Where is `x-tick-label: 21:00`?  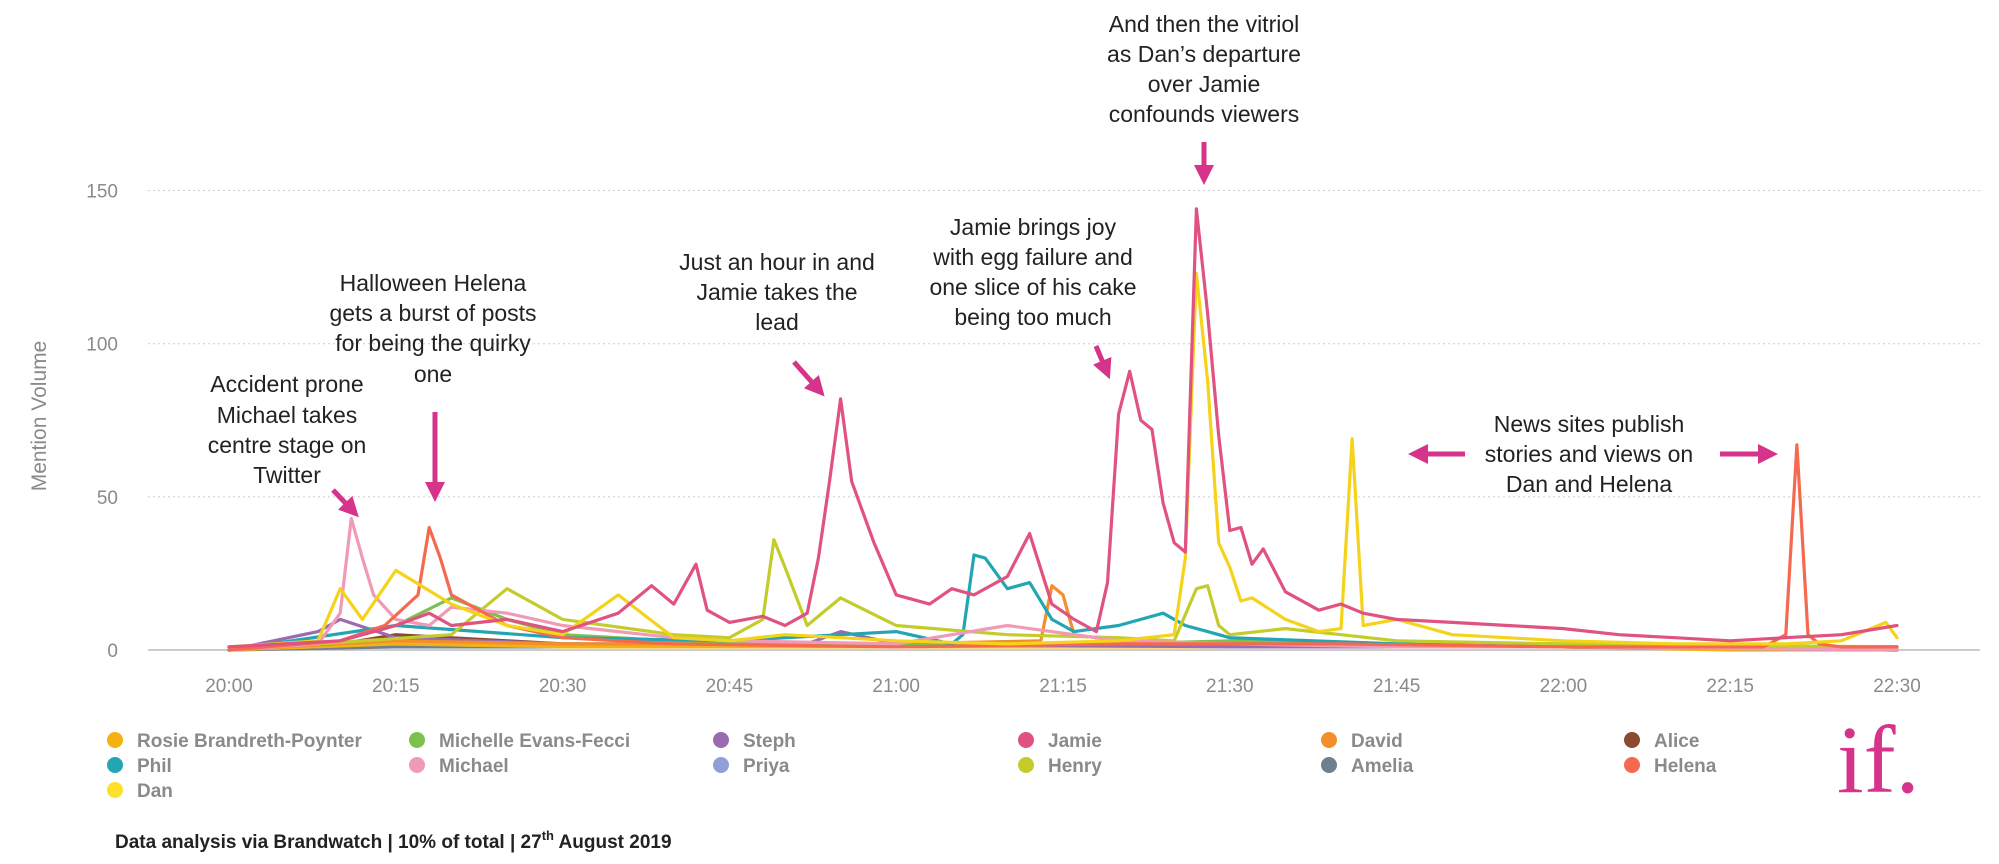
x-tick-label: 21:00 is located at coordinates (896, 686).